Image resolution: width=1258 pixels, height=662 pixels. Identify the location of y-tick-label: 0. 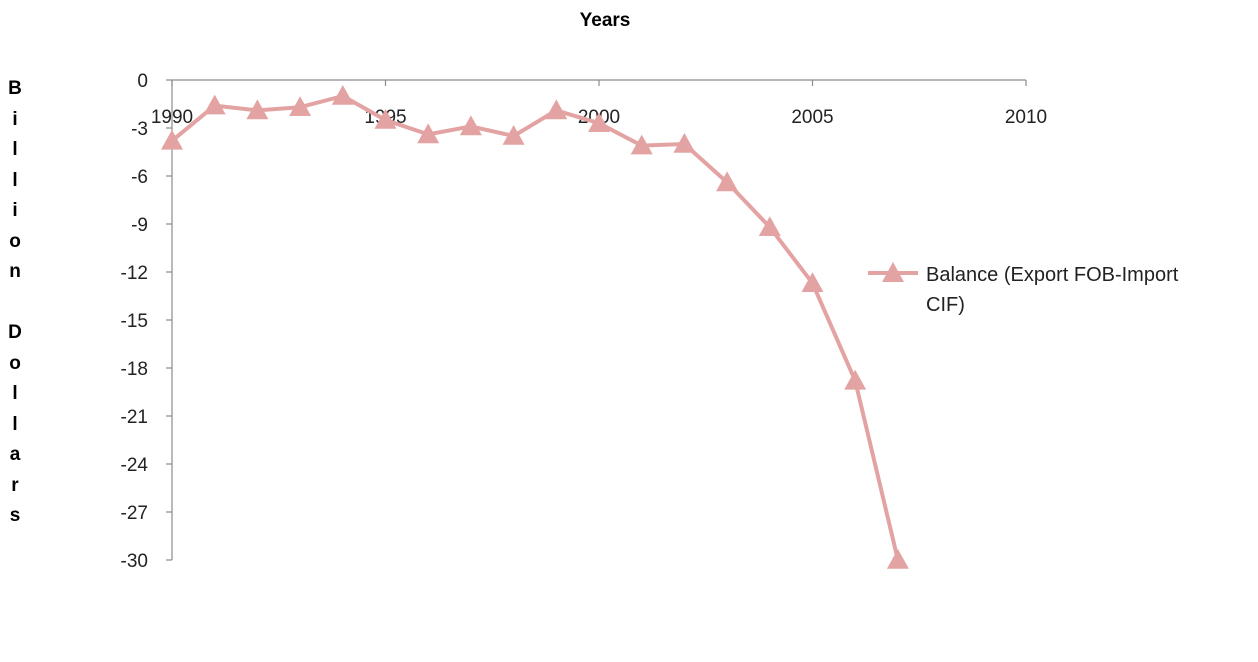
(142, 81).